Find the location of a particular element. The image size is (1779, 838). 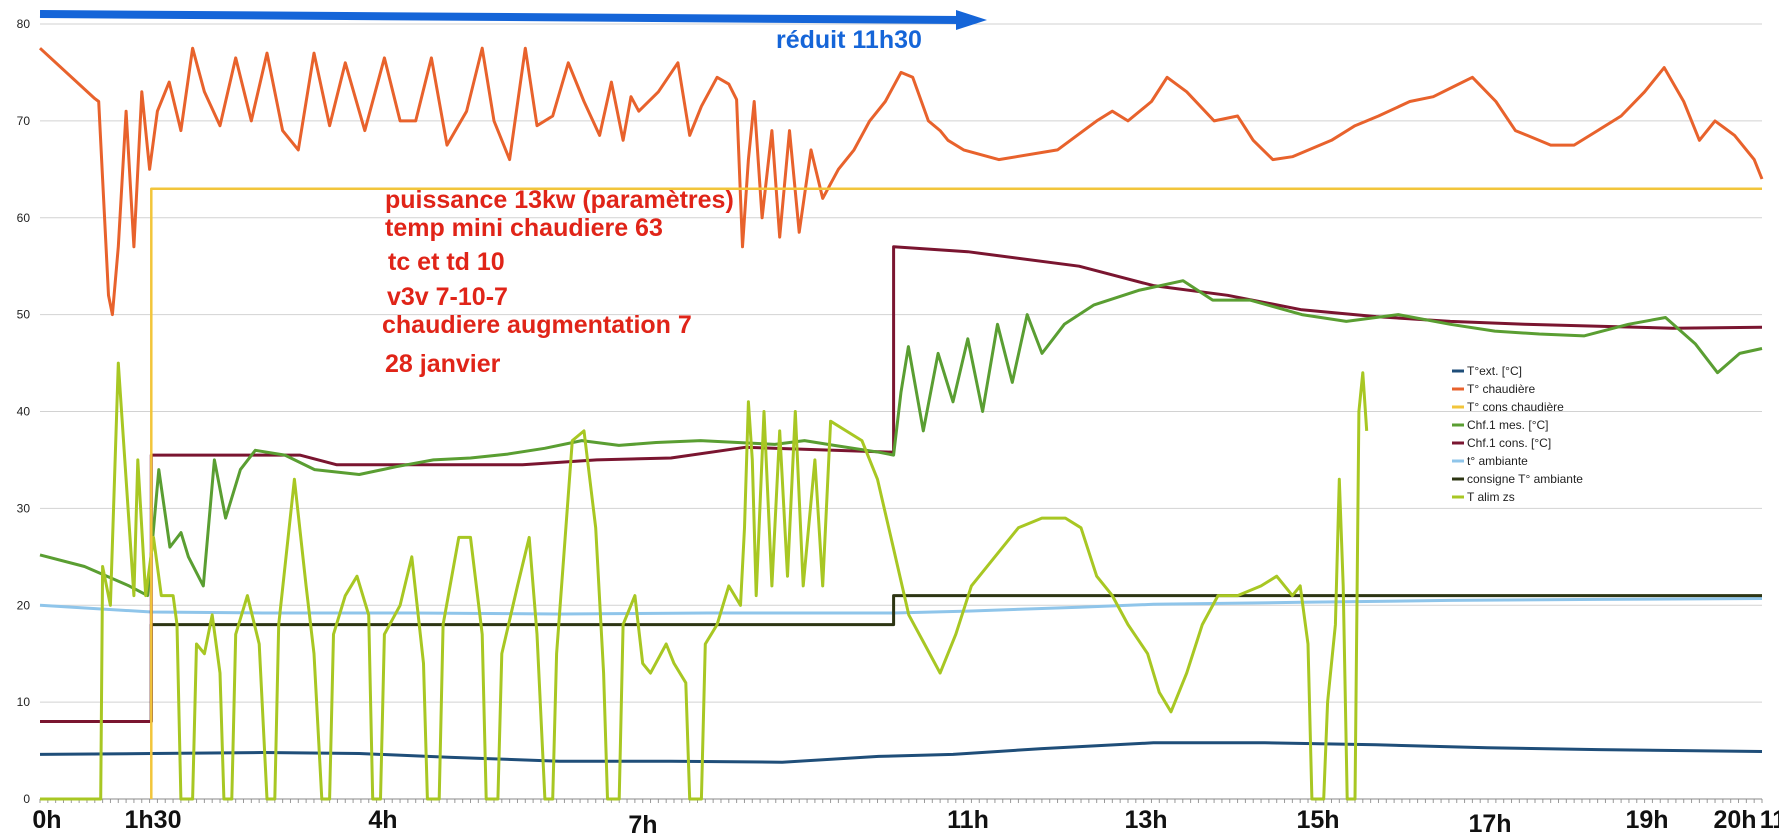

x-tick-label: 1h30 is located at coordinates (153, 820).